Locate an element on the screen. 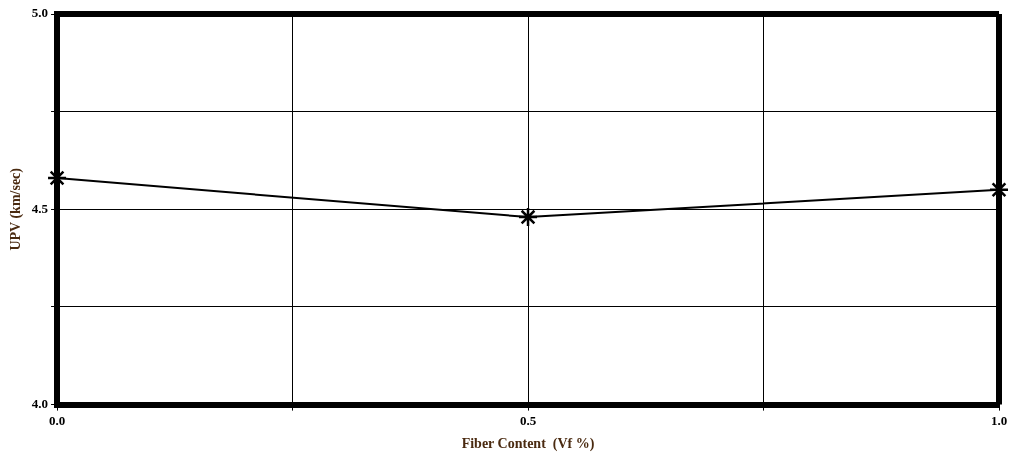 This screenshot has width=1015, height=457. y-tick-label: 4.0 is located at coordinates (40, 403).